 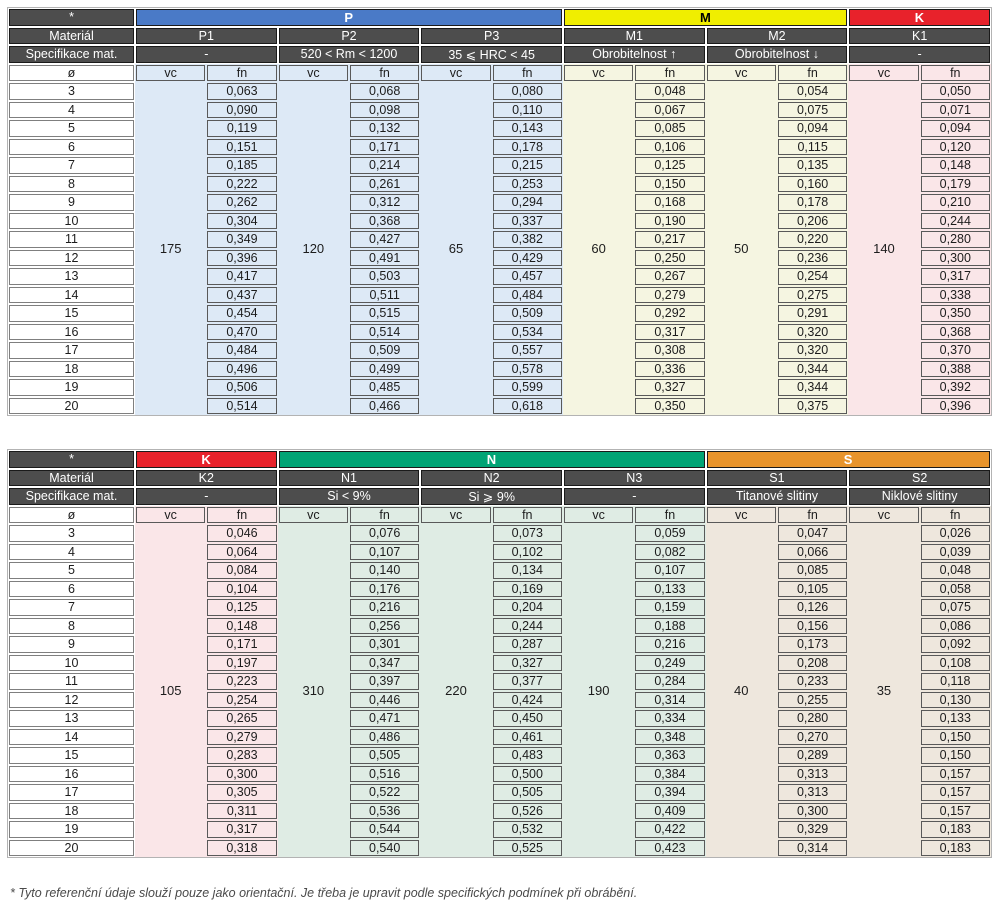 I want to click on diameter-cell: 20, so click(x=71, y=848).